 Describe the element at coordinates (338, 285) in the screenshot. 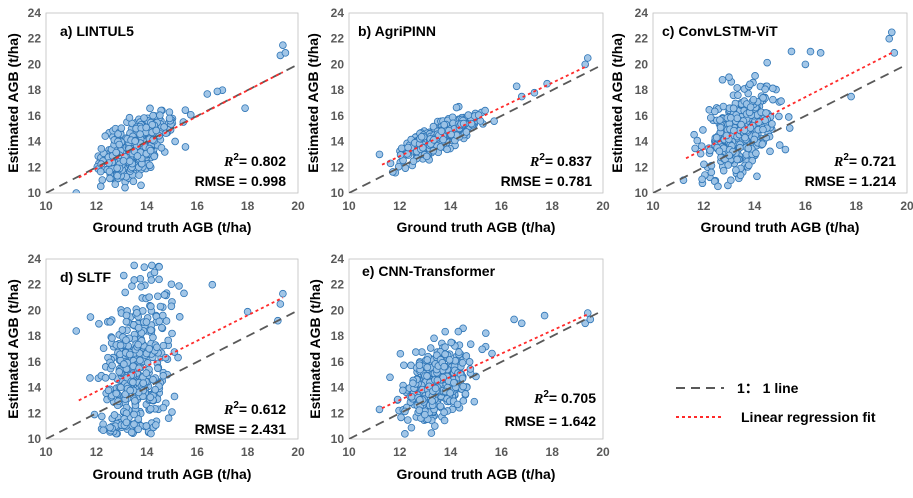

I see `y-tick-label: 22` at that location.